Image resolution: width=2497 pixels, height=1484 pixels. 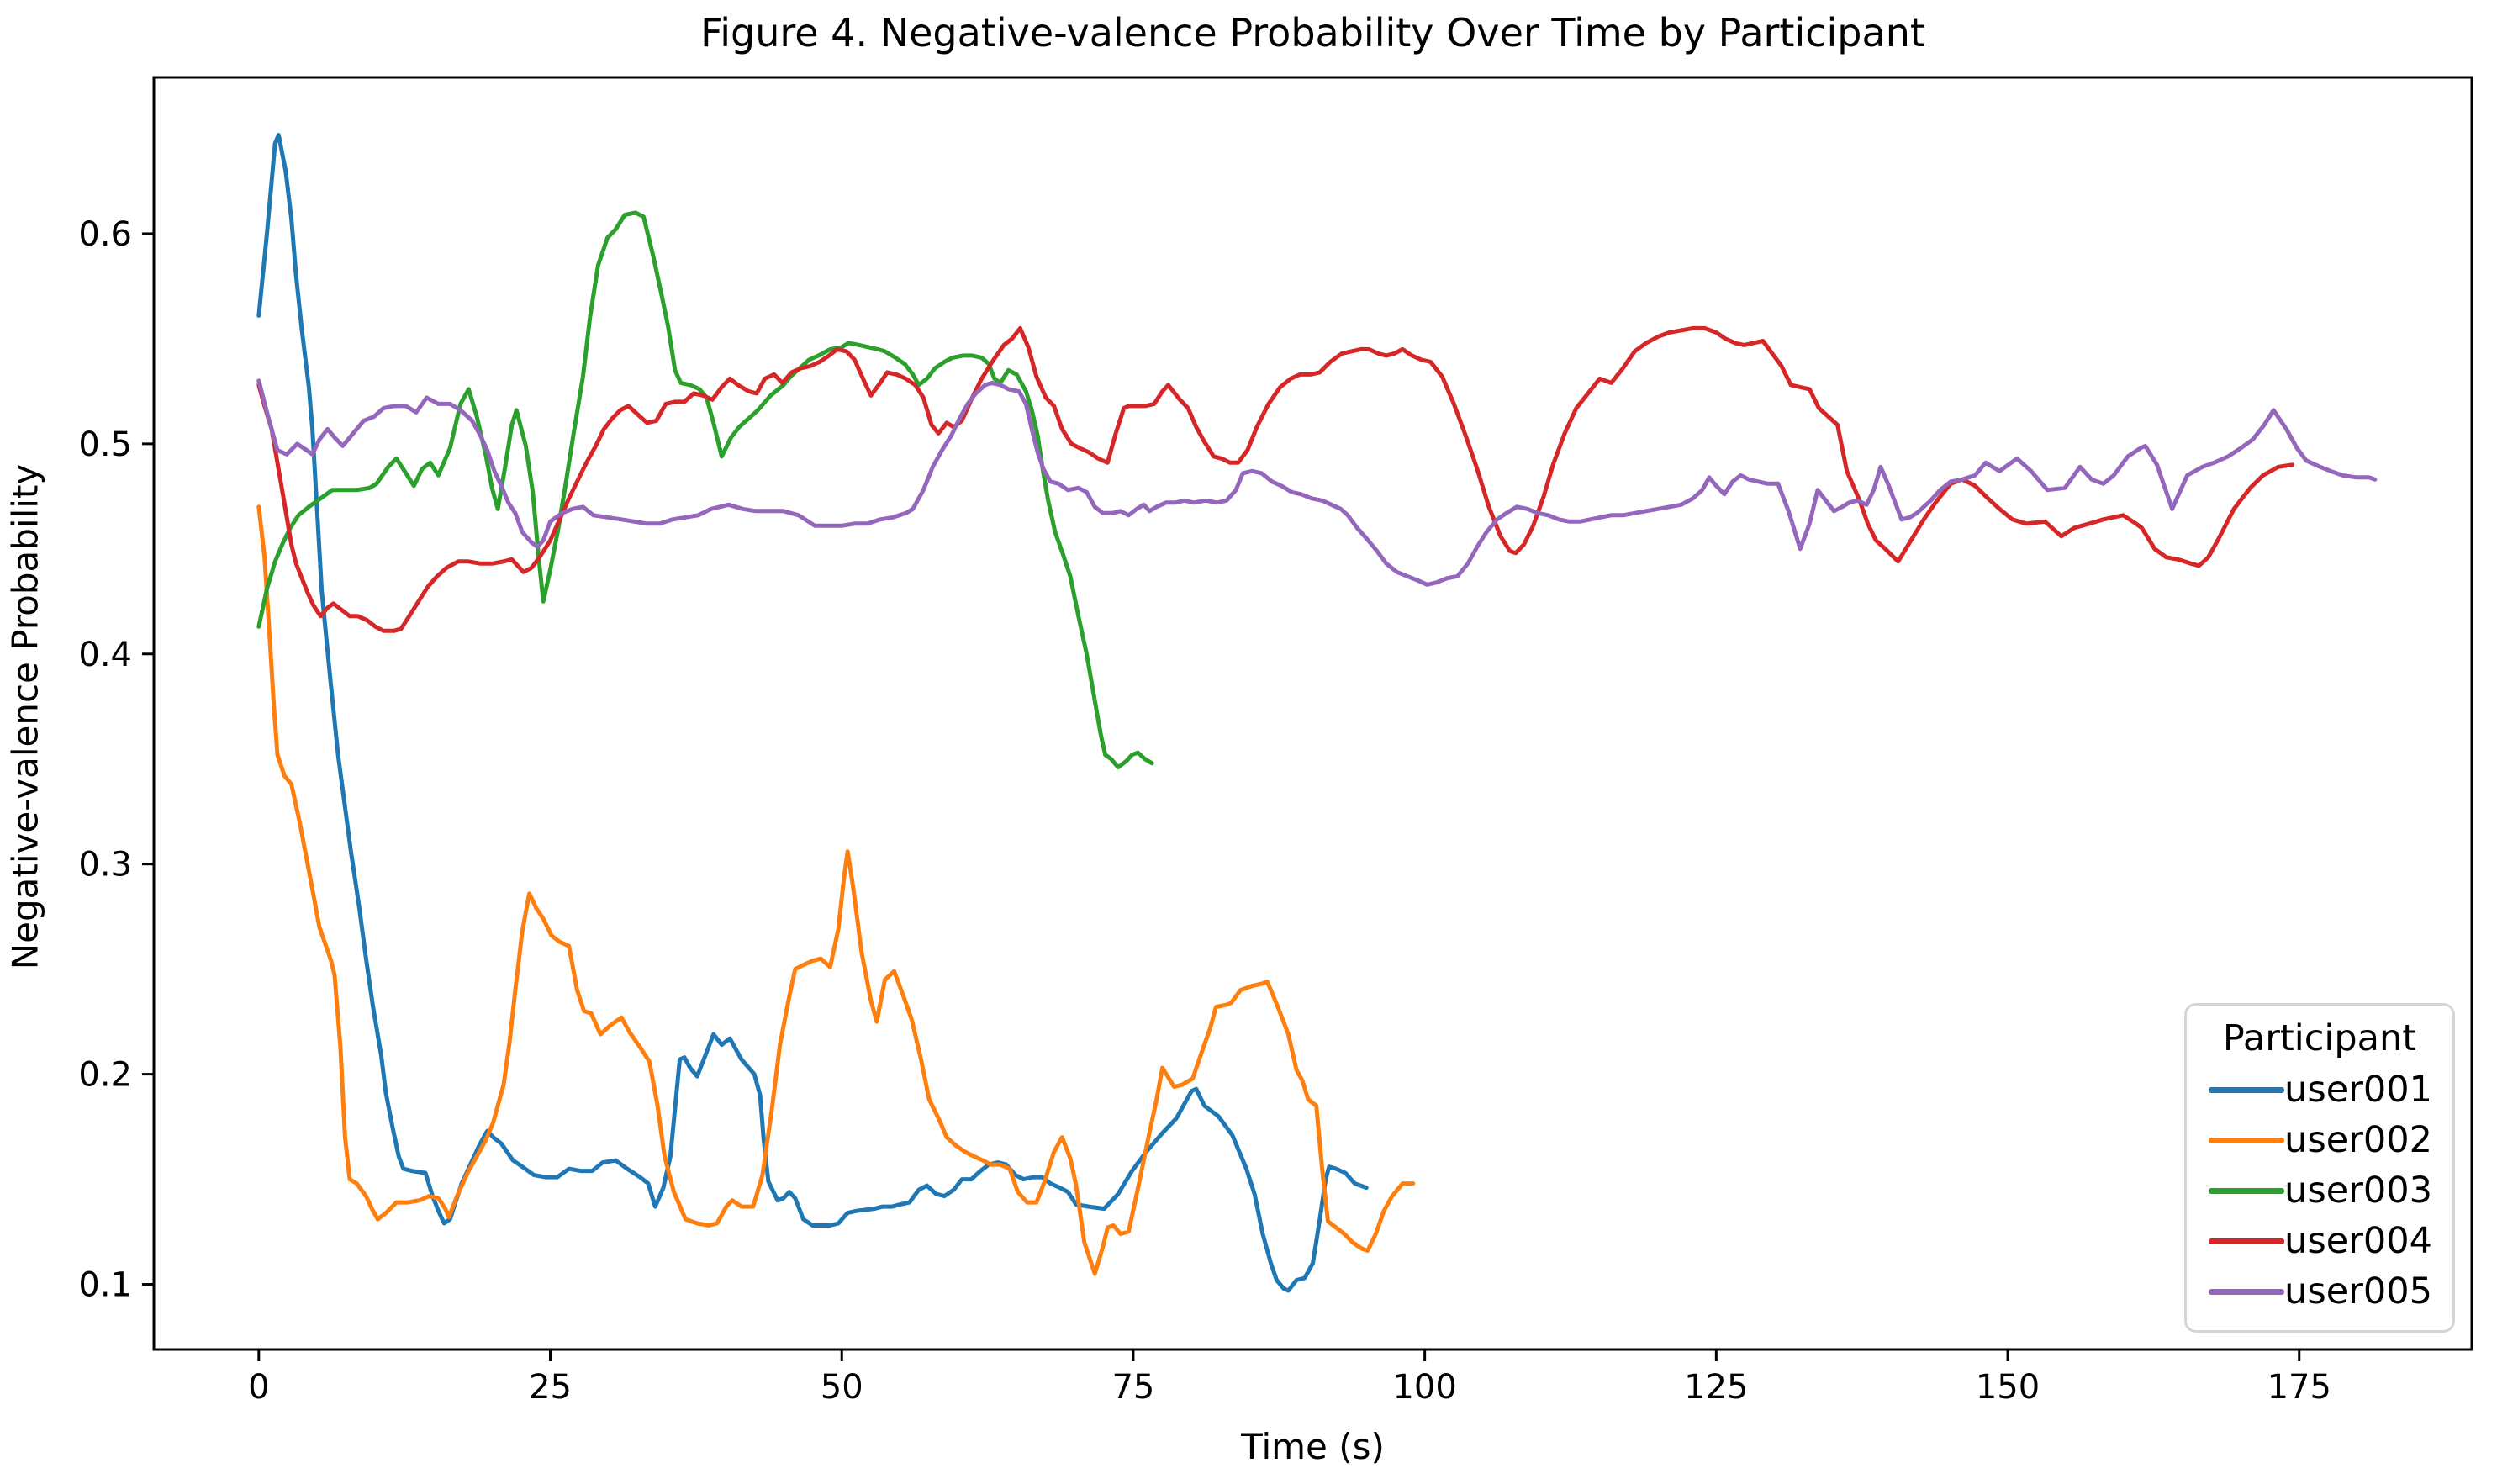 What do you see at coordinates (105, 445) in the screenshot?
I see `y-tick-label: 0.5` at bounding box center [105, 445].